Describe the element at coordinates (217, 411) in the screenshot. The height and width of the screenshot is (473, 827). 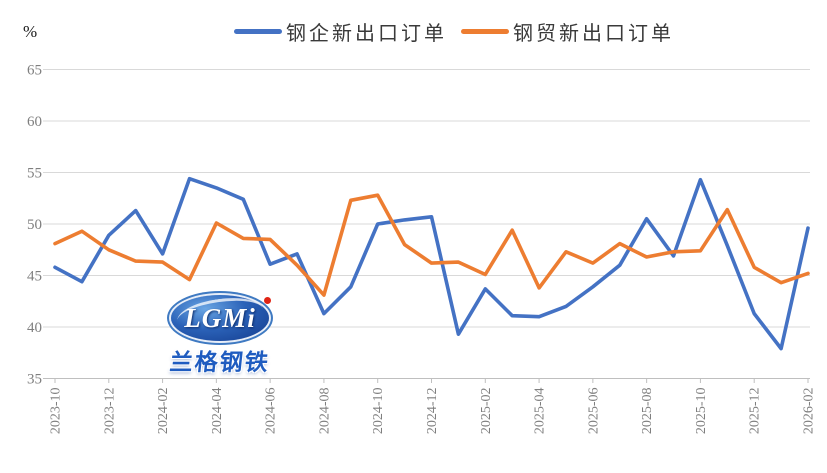
I see `x-axis-tick-label: 2024-04` at that location.